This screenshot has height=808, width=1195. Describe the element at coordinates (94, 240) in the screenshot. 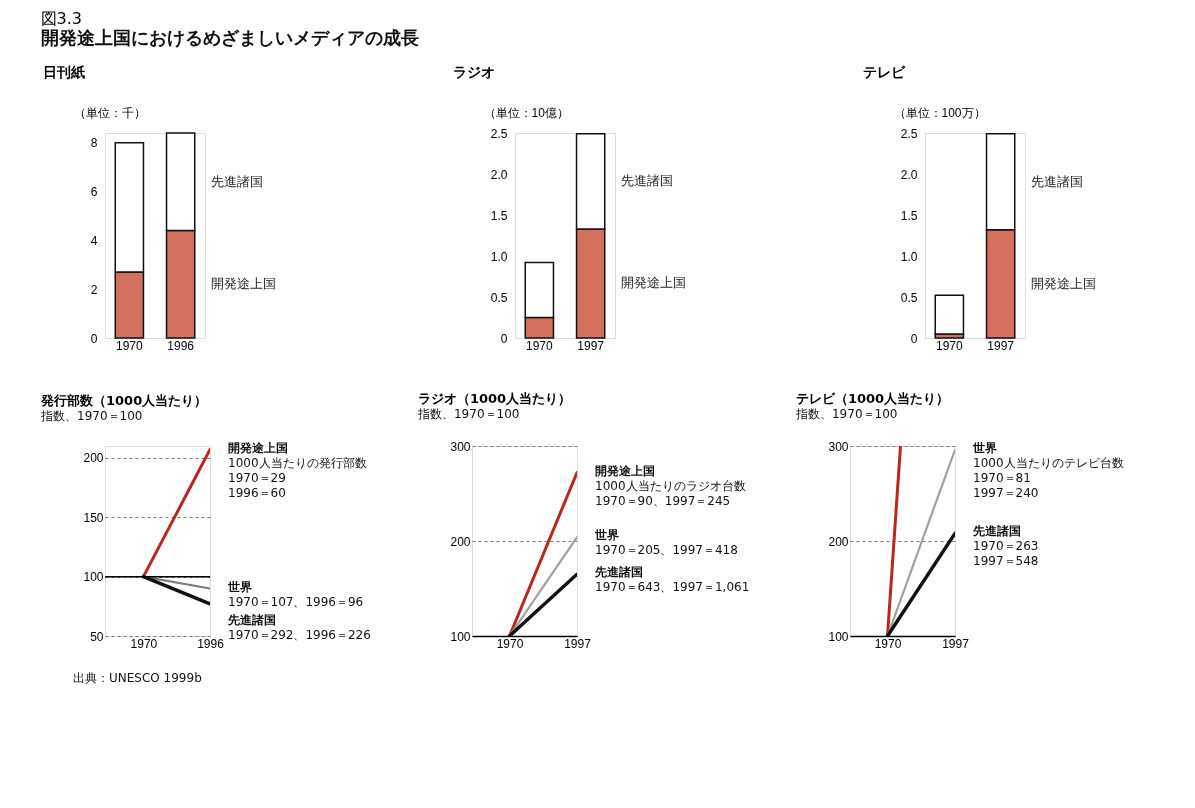

I see `y-tick-label: 4` at that location.